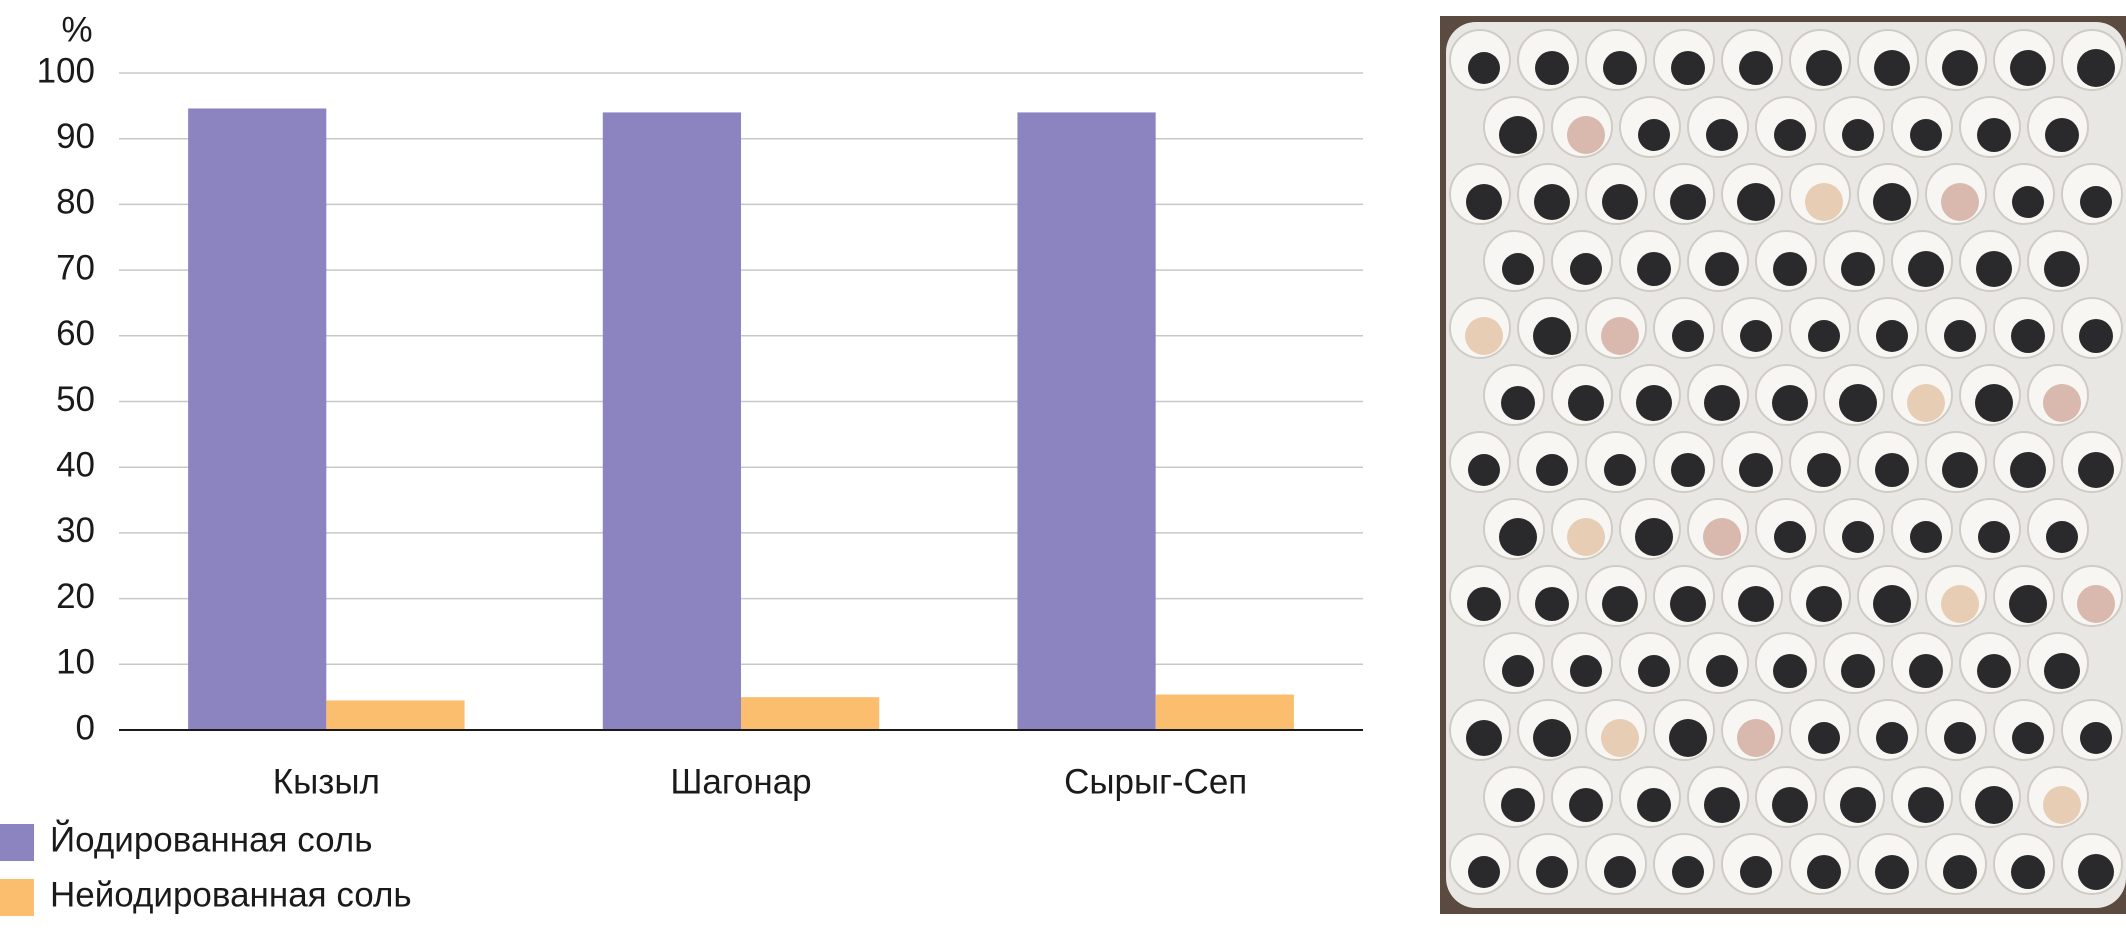 Image resolution: width=2126 pixels, height=933 pixels. I want to click on y-tick-label: 100, so click(66, 70).